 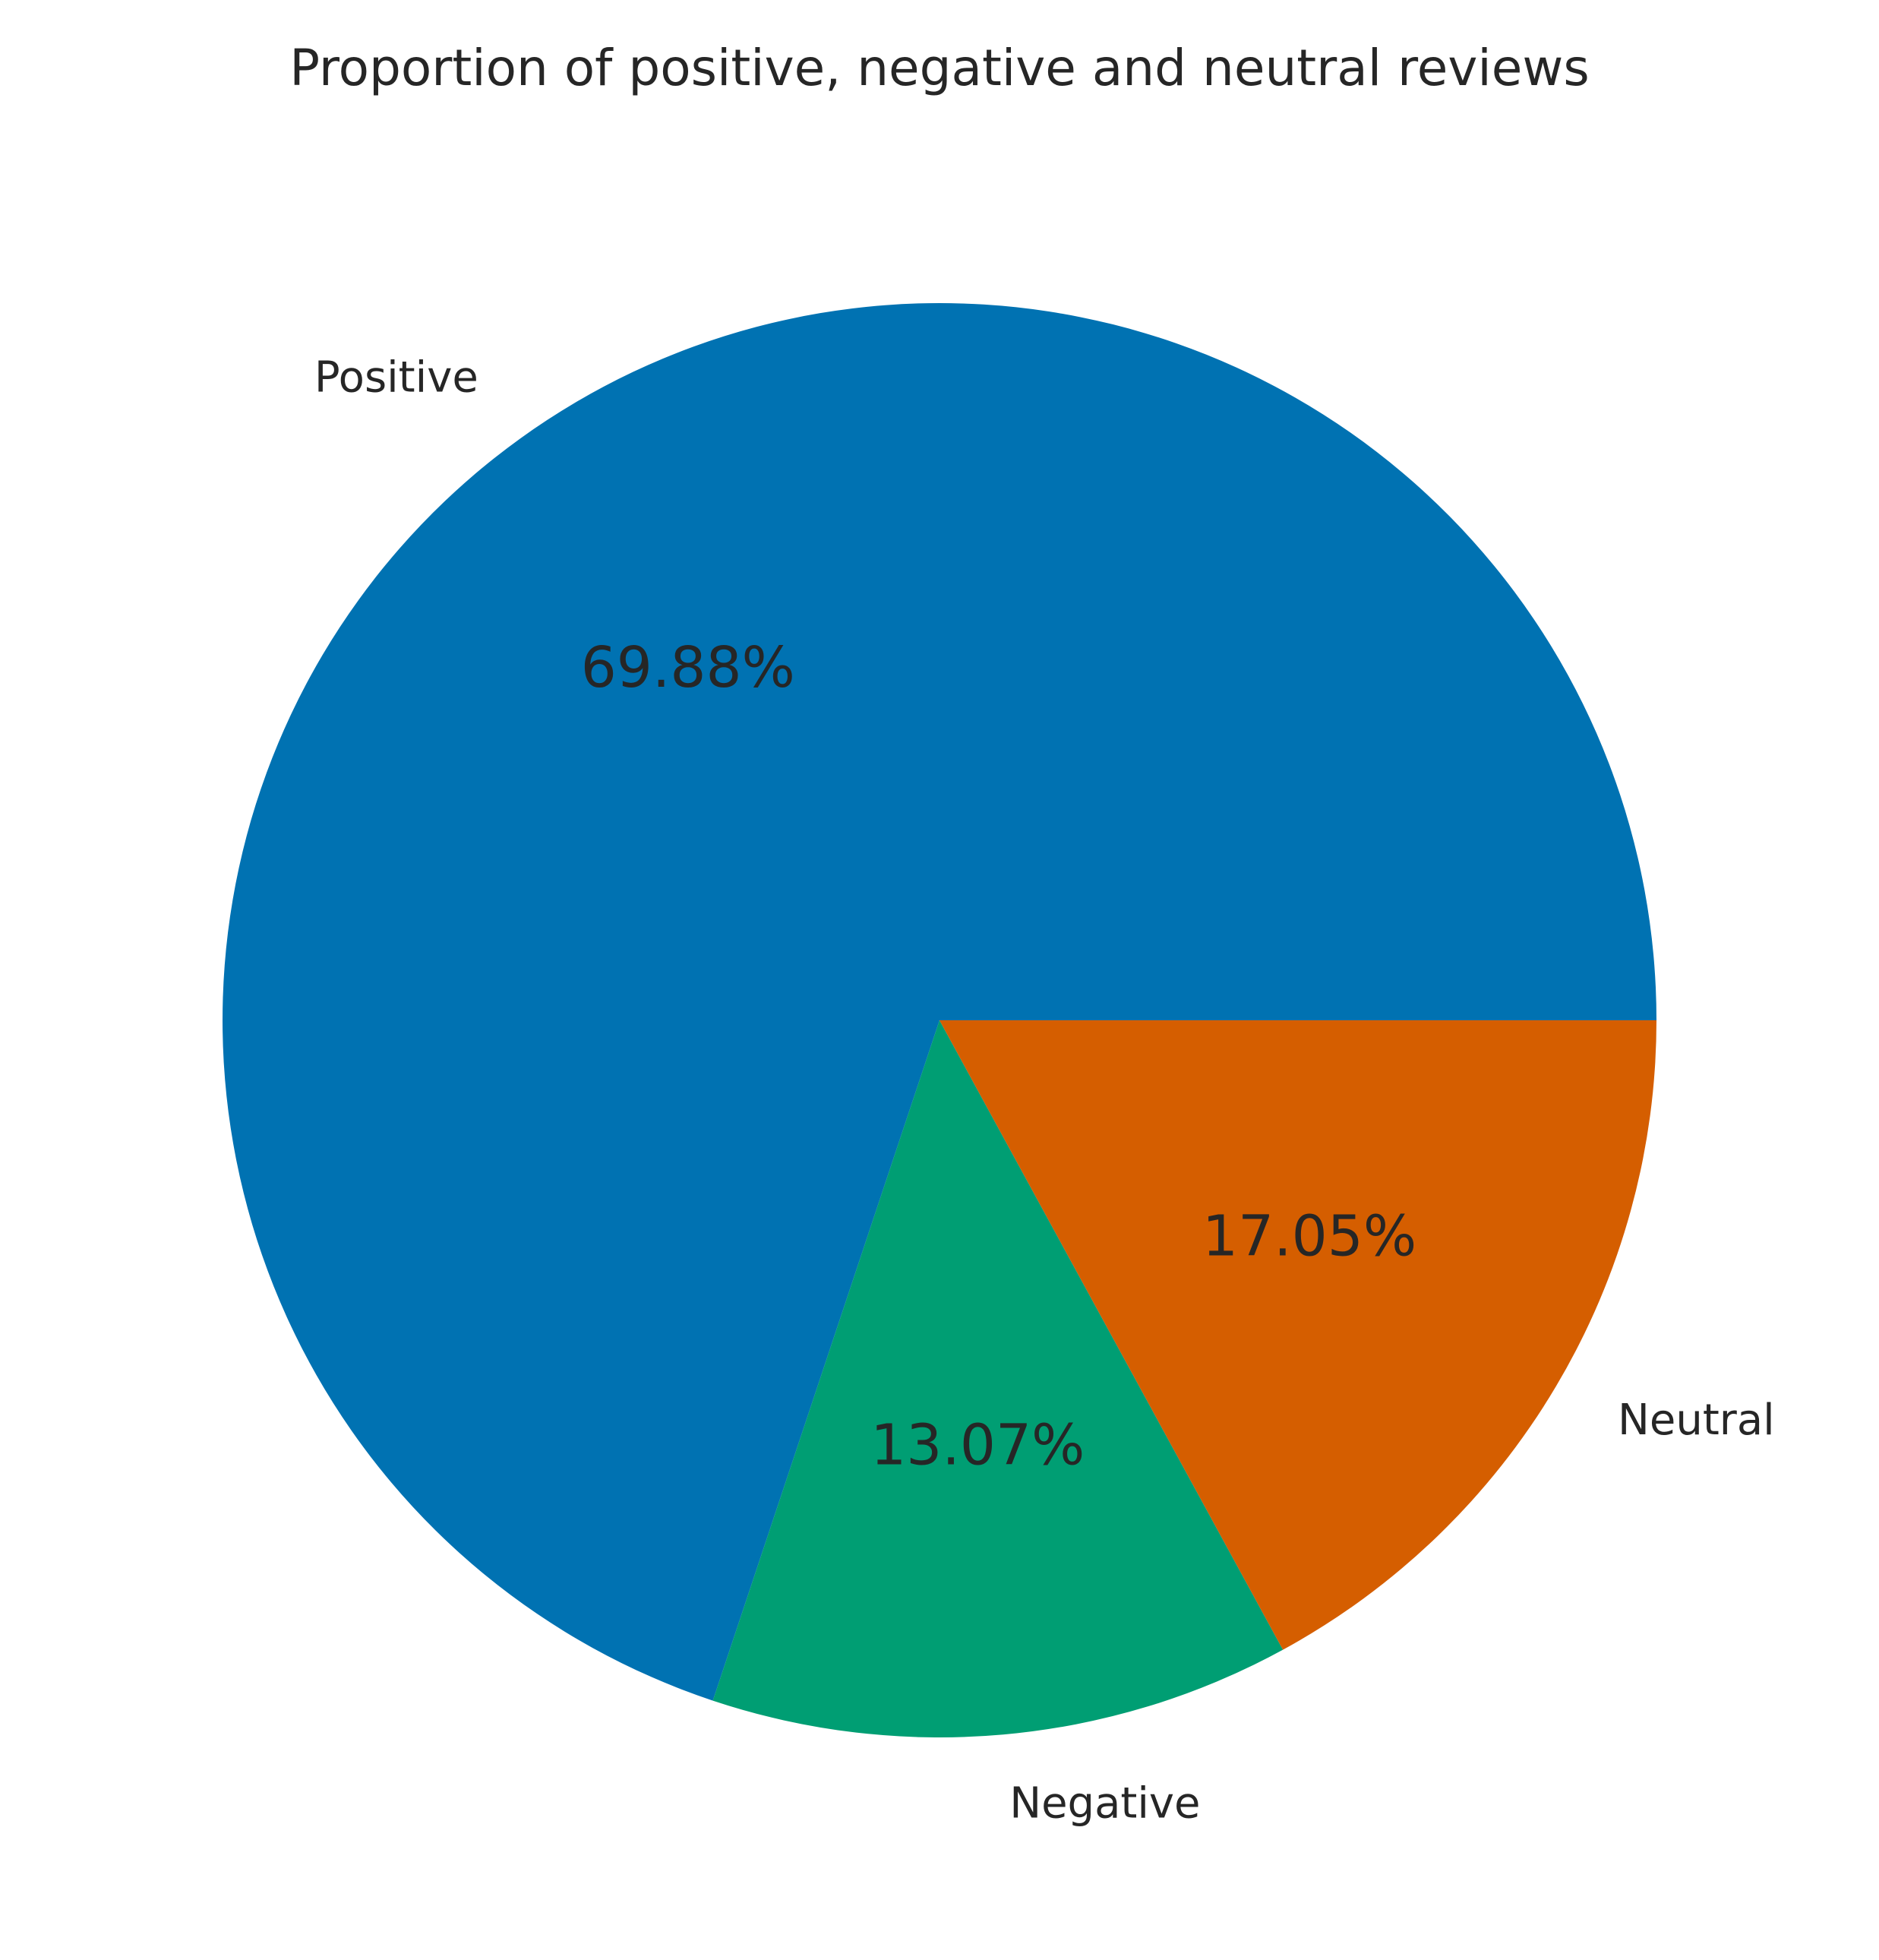 What do you see at coordinates (1298, 1335) in the screenshot?
I see `pie-slice-neutral` at bounding box center [1298, 1335].